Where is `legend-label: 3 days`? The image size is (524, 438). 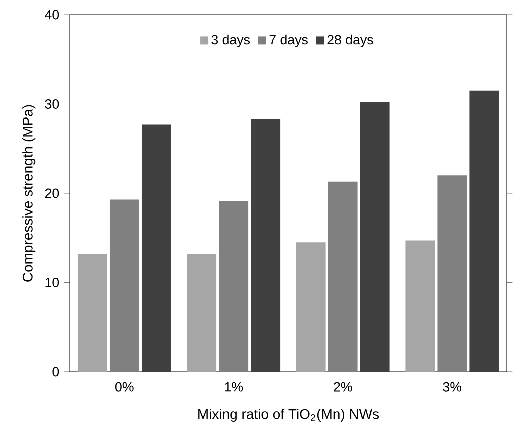
legend-label: 3 days is located at coordinates (231, 41).